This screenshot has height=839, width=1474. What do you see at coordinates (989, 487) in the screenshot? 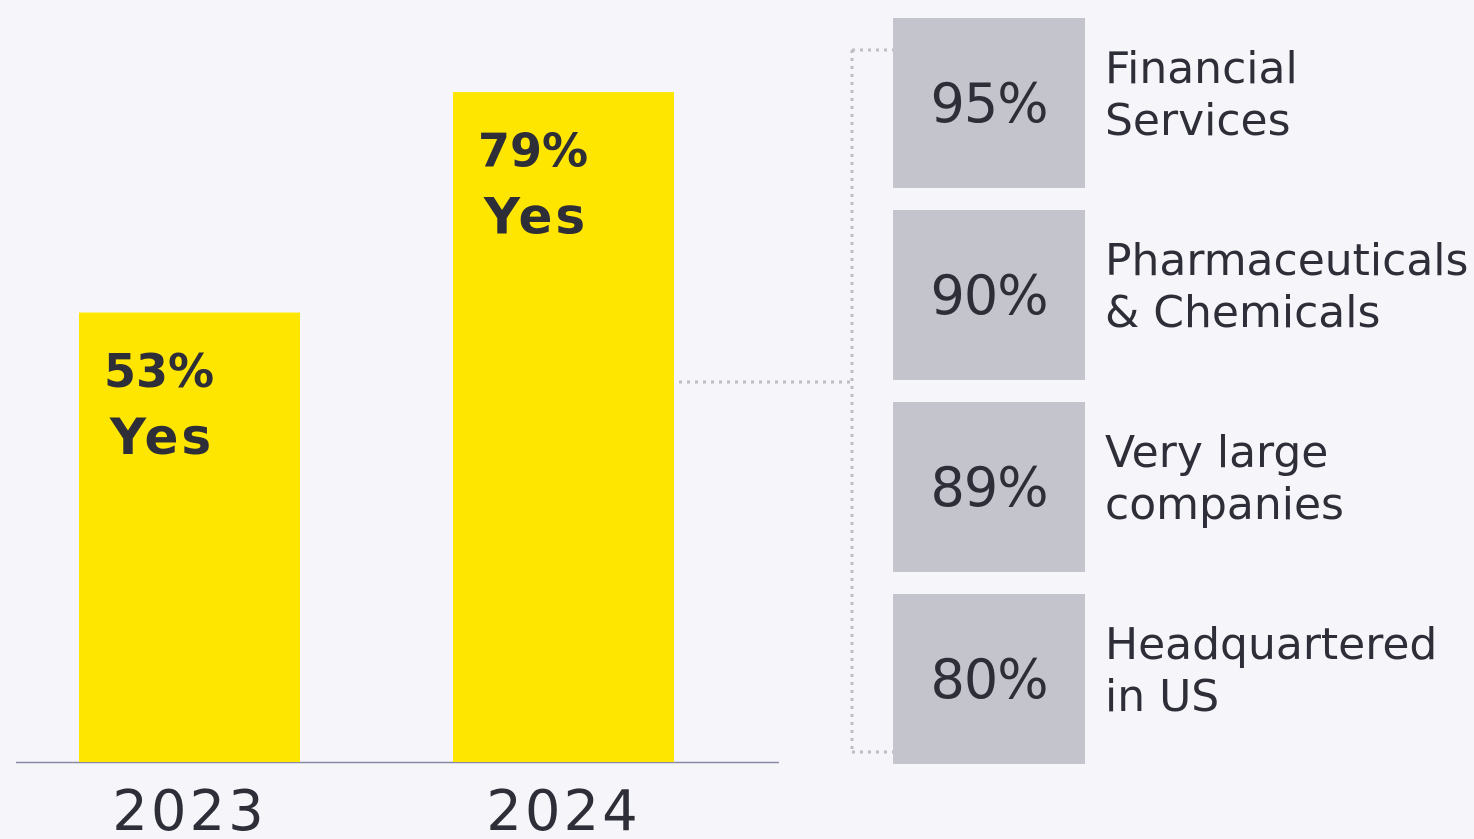
I see `breakdown-value: 89%` at bounding box center [989, 487].